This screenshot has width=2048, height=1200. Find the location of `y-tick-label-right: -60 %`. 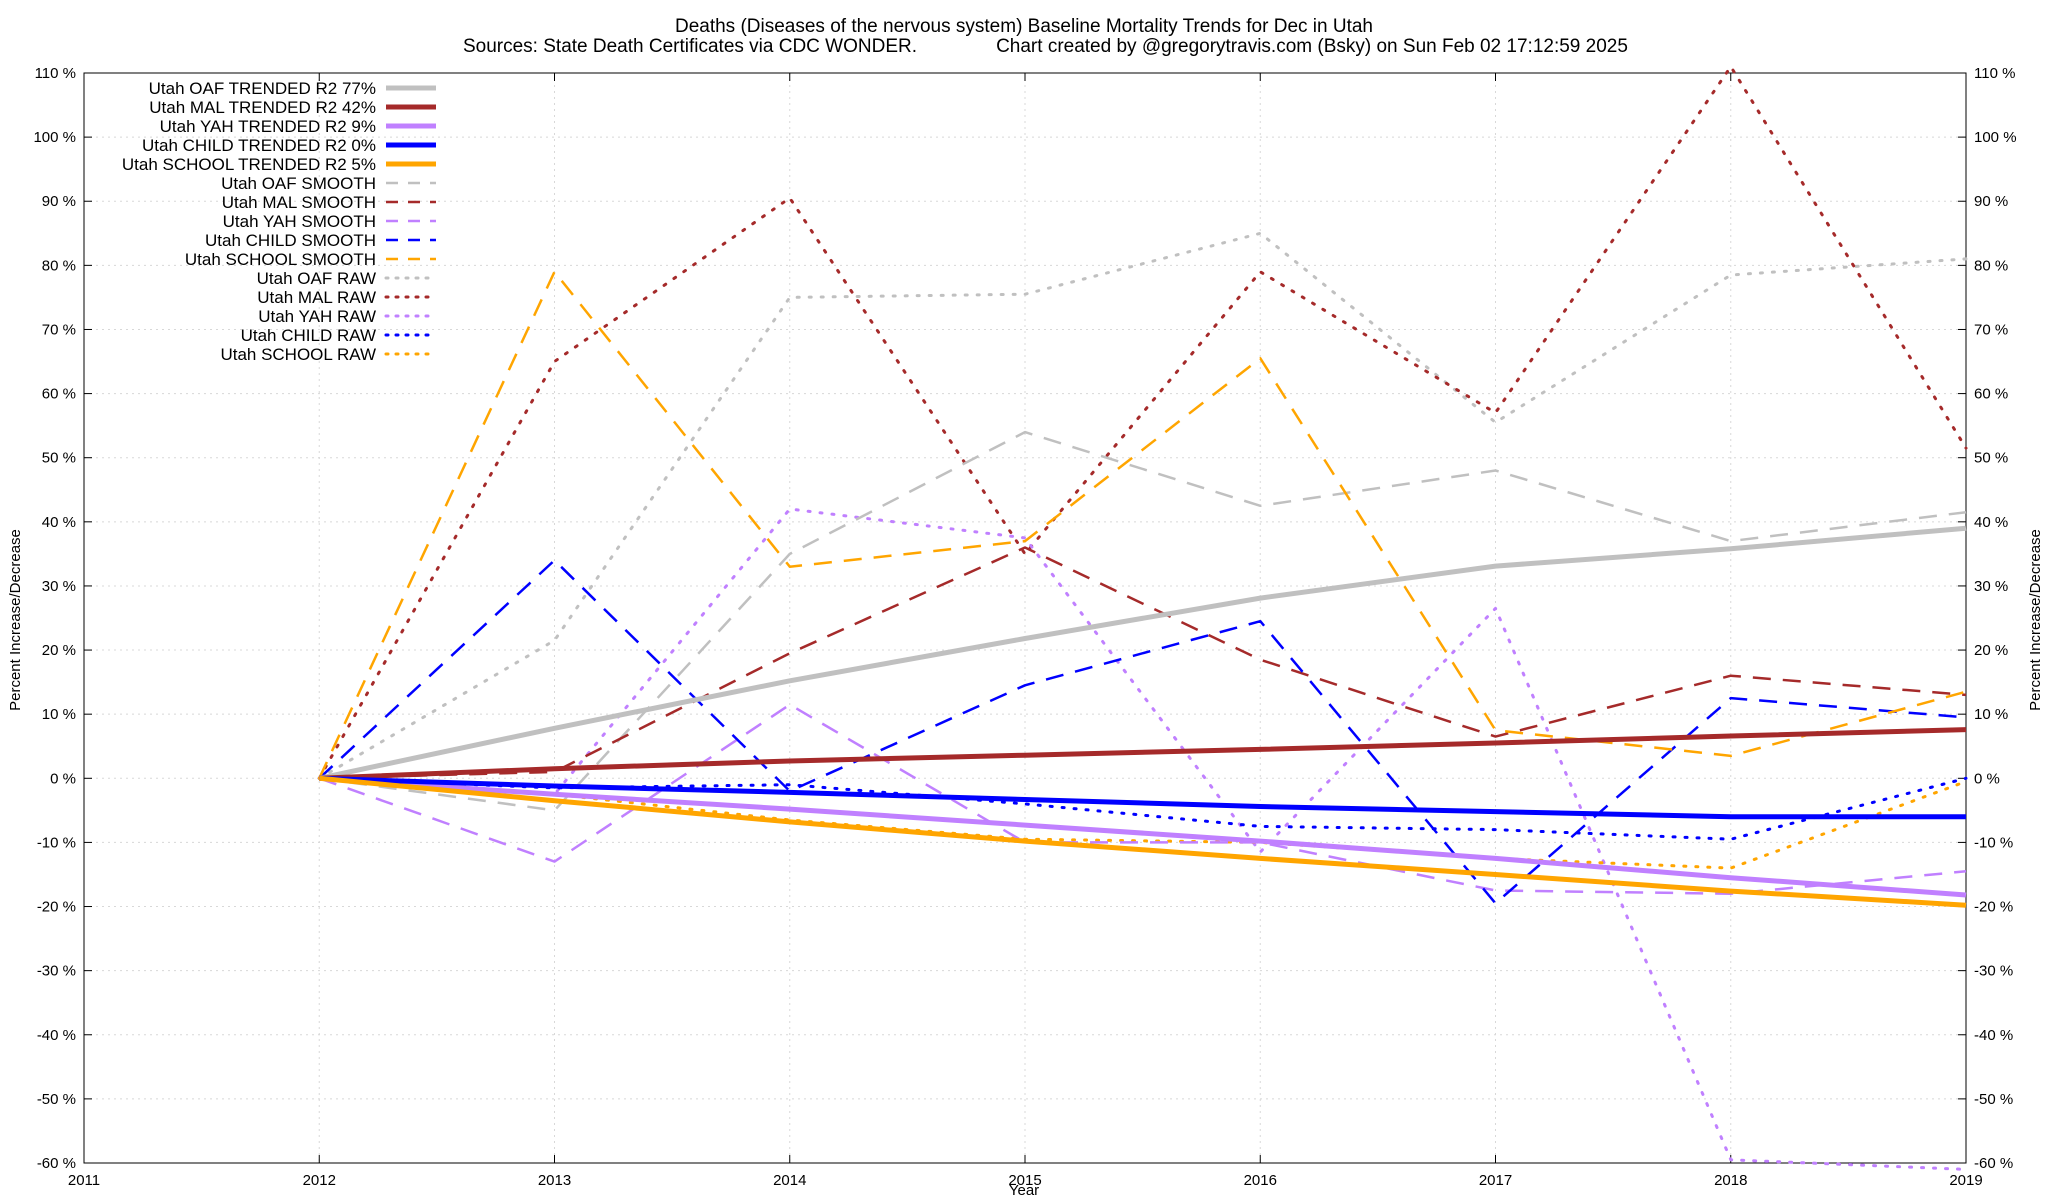

y-tick-label-right: -60 % is located at coordinates (1993, 1163).